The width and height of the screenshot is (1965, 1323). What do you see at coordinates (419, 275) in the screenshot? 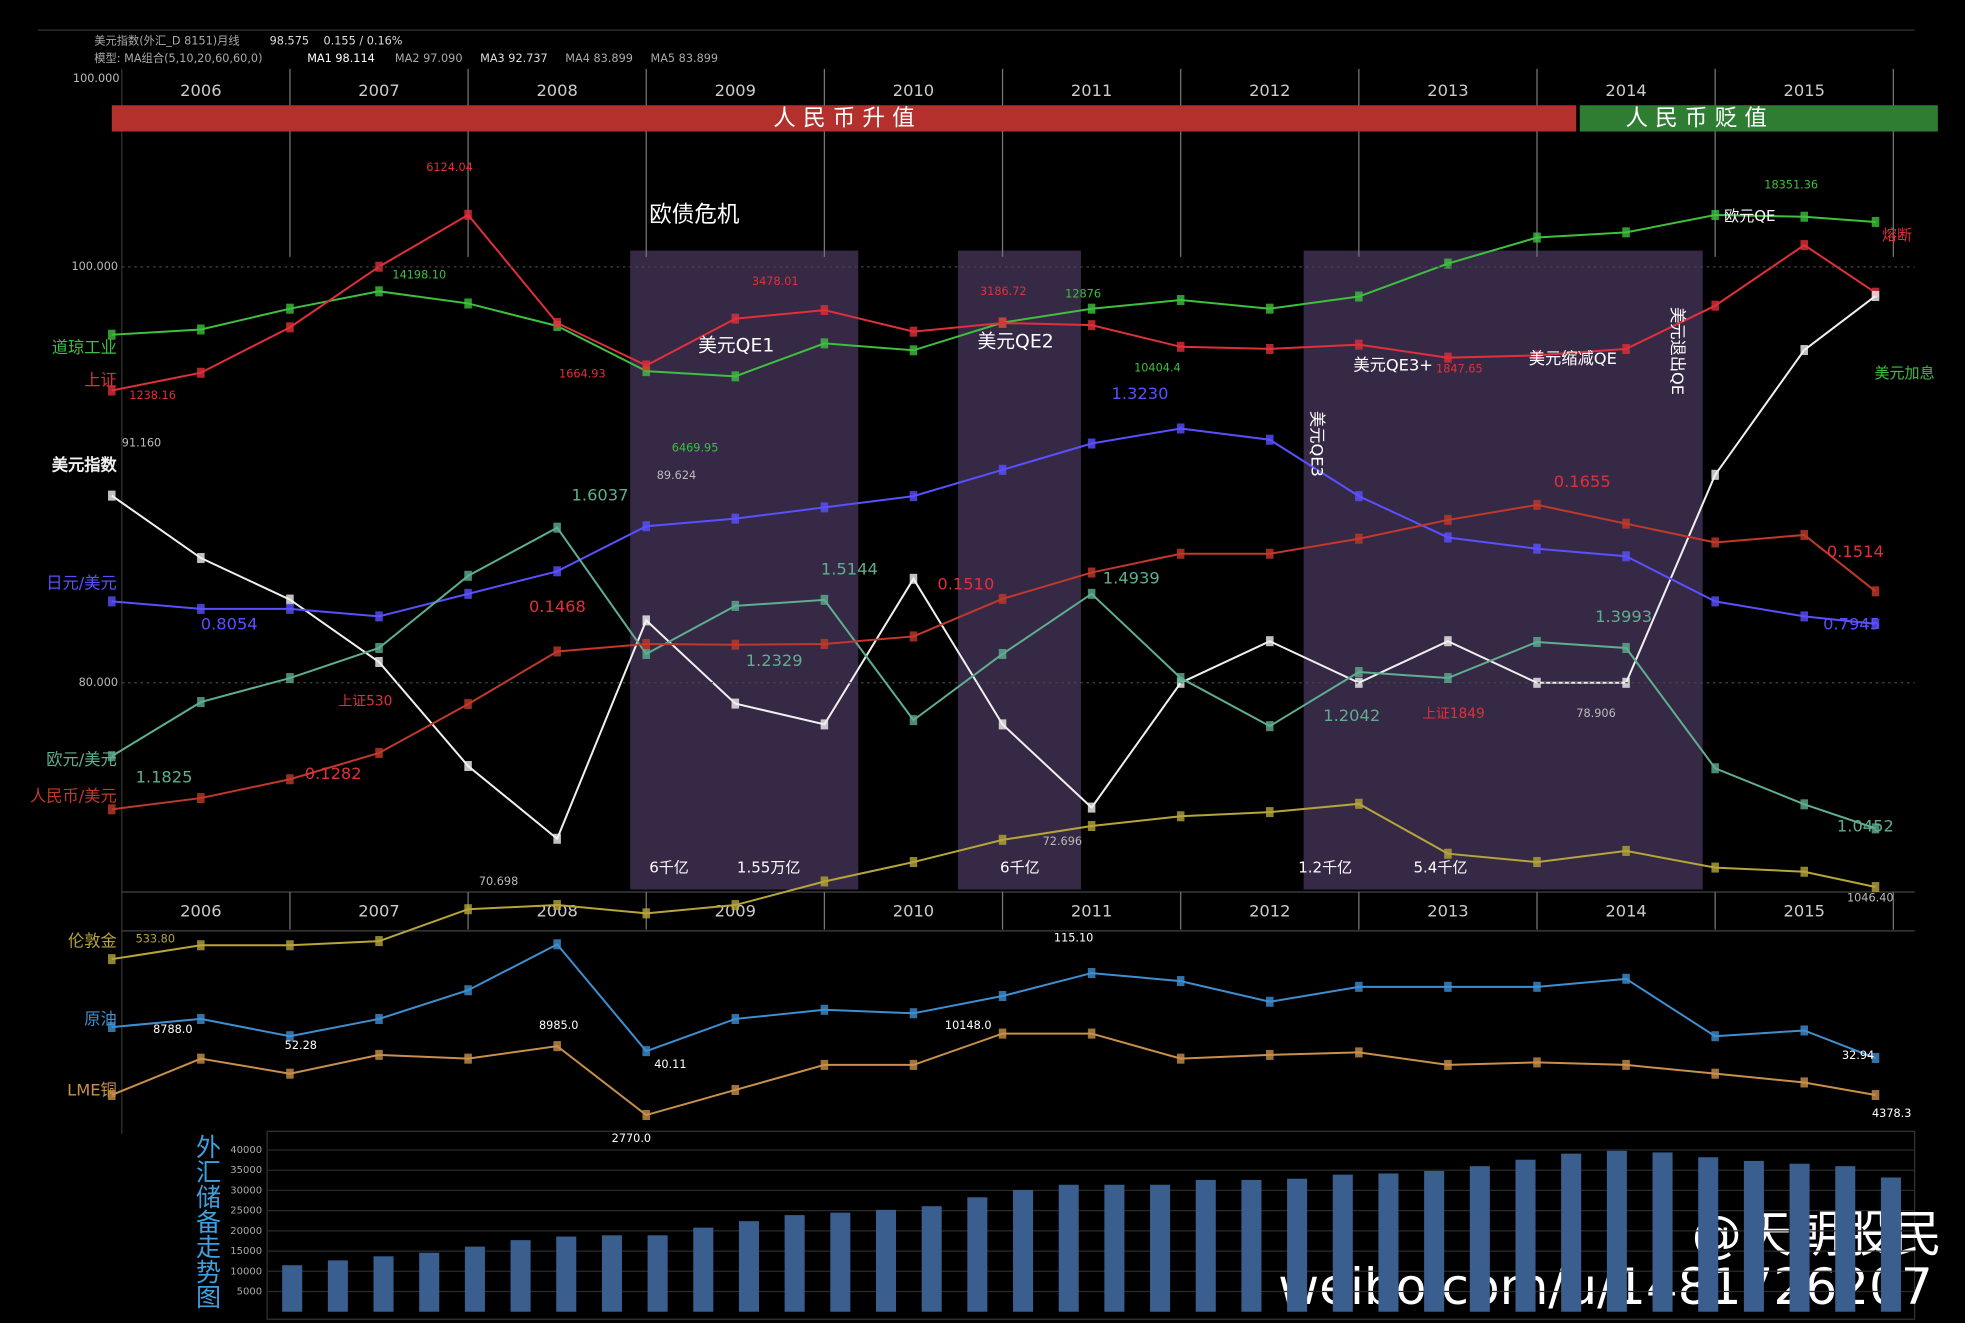
I see `annotation: 14198.10` at bounding box center [419, 275].